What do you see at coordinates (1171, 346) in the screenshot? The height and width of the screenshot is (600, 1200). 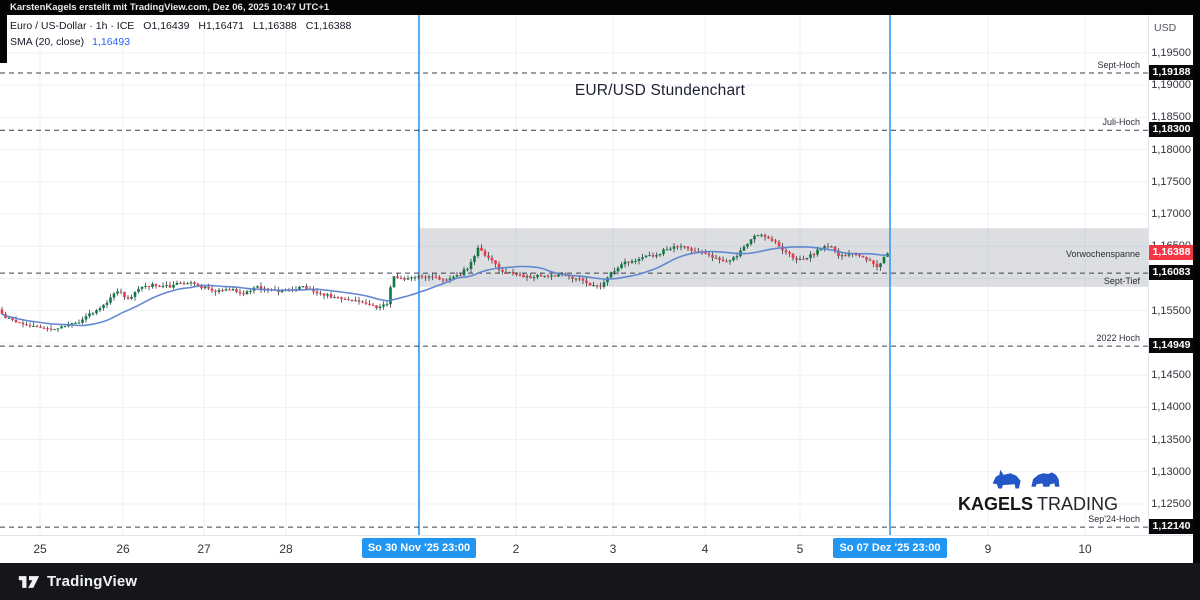 I see `level-price-badge: 1,14949` at bounding box center [1171, 346].